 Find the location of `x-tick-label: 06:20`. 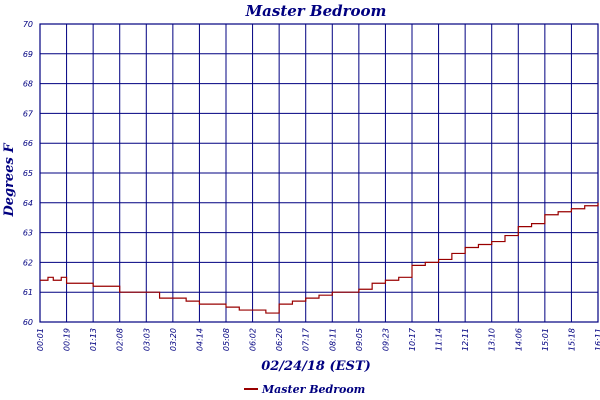

x-tick-label: 06:20 is located at coordinates (279, 339).